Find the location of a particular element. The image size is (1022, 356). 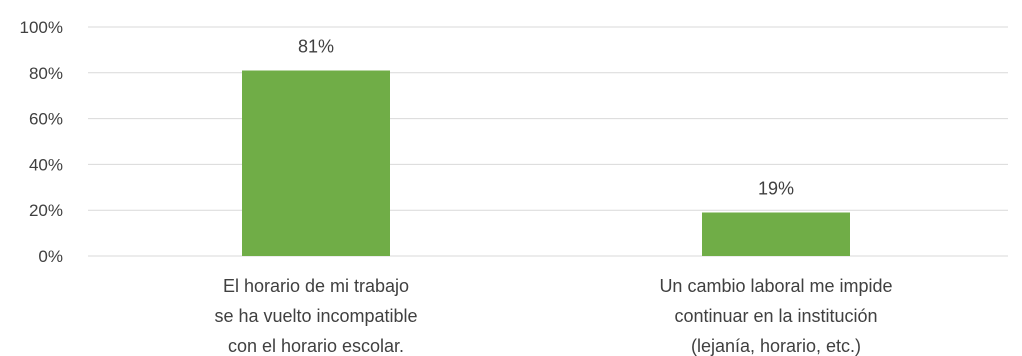

y-tick-label-20: 20% is located at coordinates (46, 210).